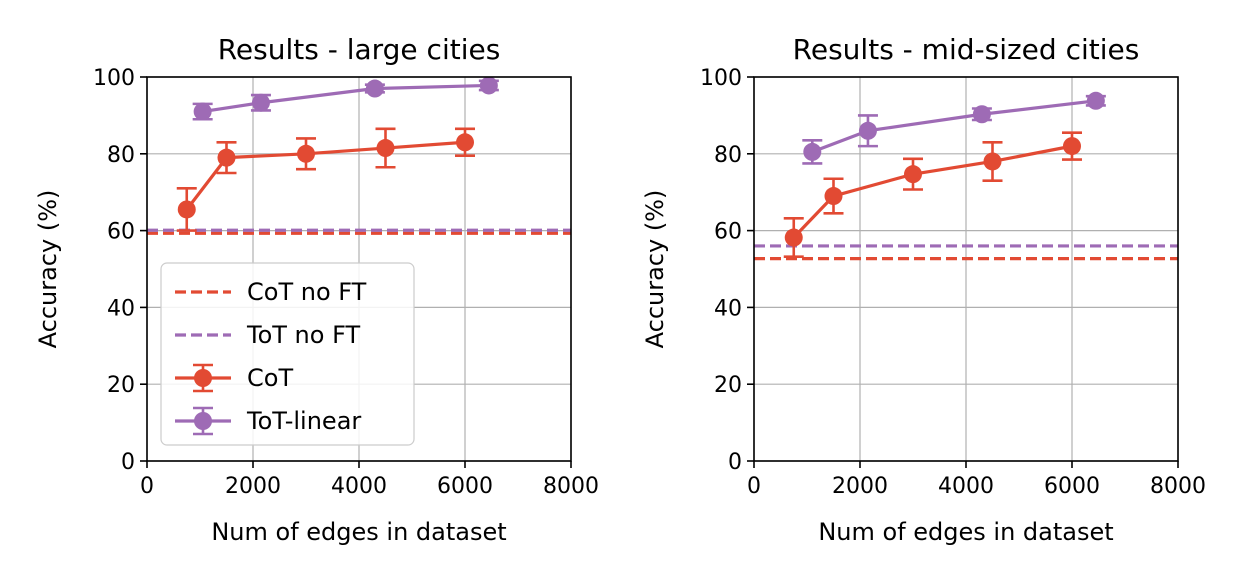 The image size is (1246, 581). I want to click on legend-swatch-tot-linear, so click(203, 421).